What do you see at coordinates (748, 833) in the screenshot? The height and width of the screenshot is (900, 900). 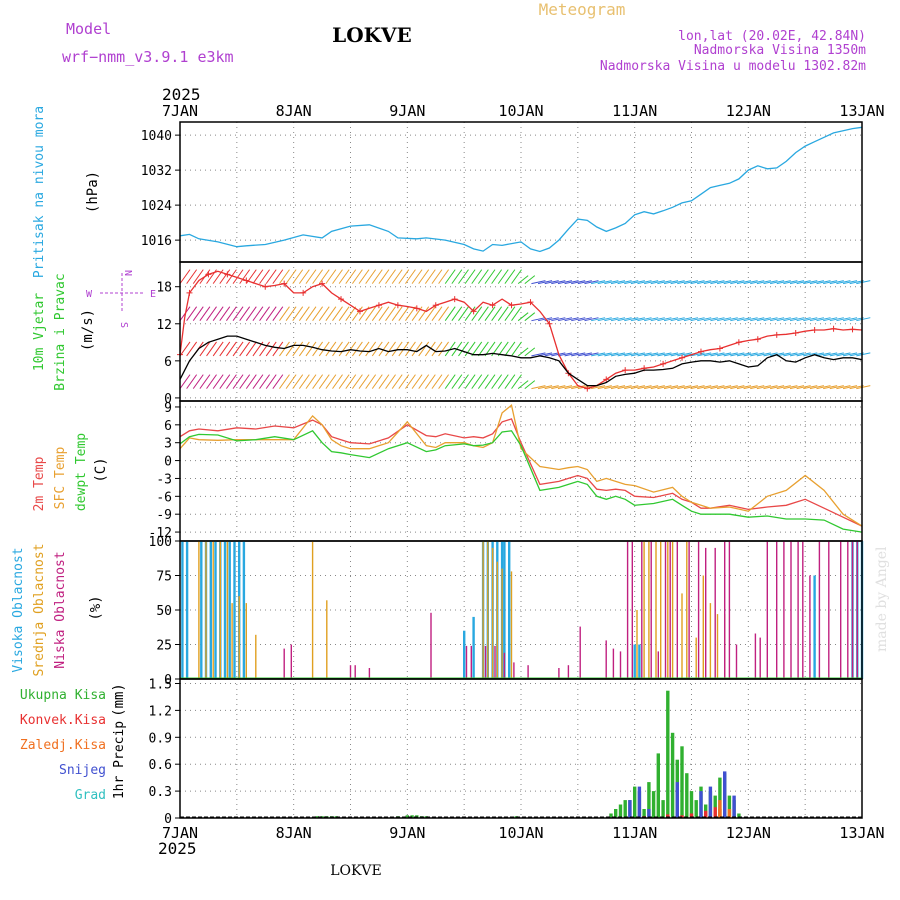 I see `x-tick-label-bottom: 12JAN` at bounding box center [748, 833].